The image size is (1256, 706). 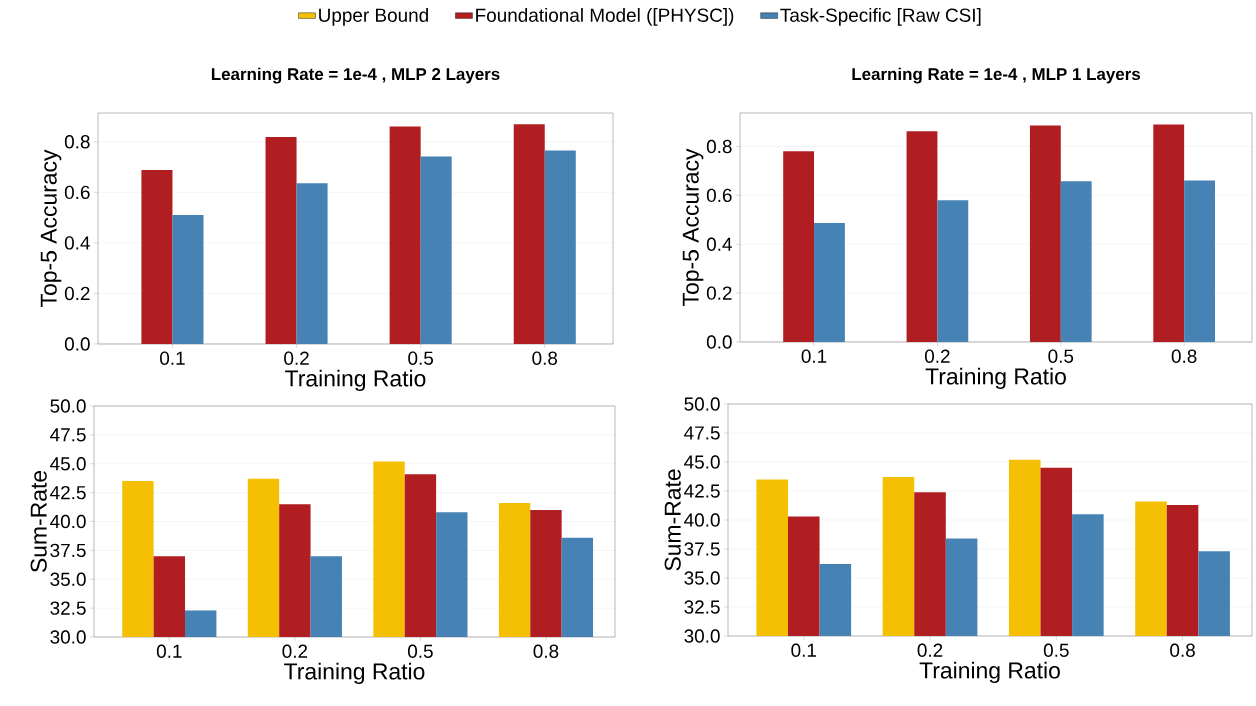 I want to click on chart-title: Learning Rate = 1e-4 , MLP 2 Layers, so click(x=355, y=75).